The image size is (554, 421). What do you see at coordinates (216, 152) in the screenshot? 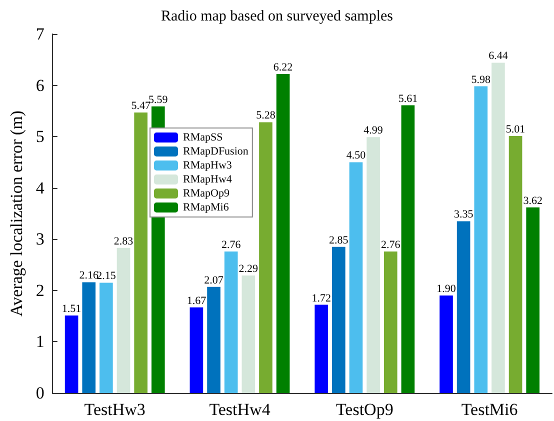
I see `legend-label: RMapDFusion` at bounding box center [216, 152].